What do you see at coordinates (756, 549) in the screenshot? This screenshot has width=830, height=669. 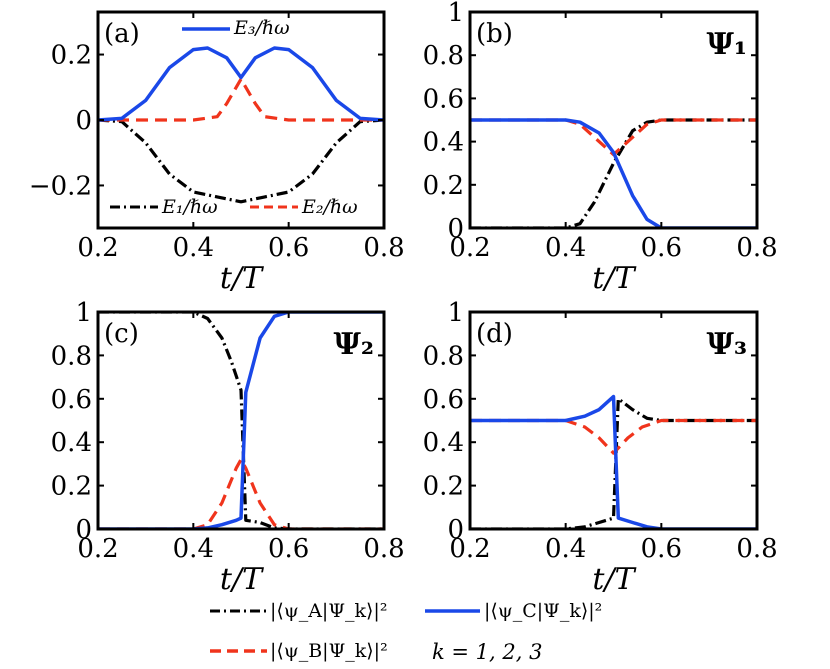 I see `xtick-label-d-3: 0.8` at bounding box center [756, 549].